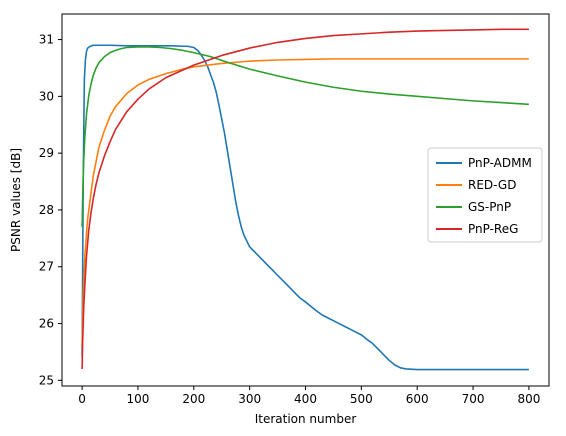 This screenshot has height=436, width=566. What do you see at coordinates (500, 163) in the screenshot?
I see `legend-label: PnP-ADMM` at bounding box center [500, 163].